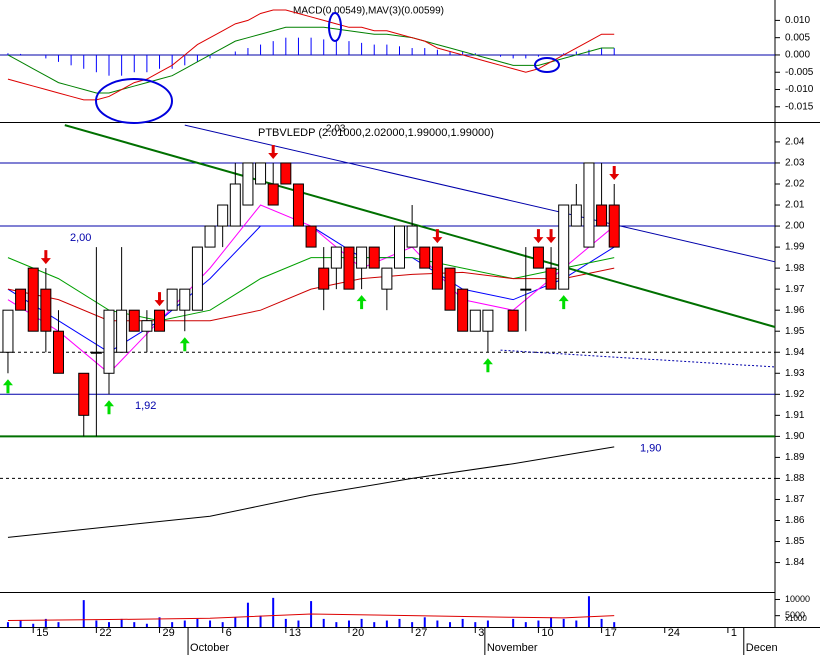 This screenshot has width=820, height=660. Describe the element at coordinates (358, 633) in the screenshot. I see `x-tick-label: 20` at that location.